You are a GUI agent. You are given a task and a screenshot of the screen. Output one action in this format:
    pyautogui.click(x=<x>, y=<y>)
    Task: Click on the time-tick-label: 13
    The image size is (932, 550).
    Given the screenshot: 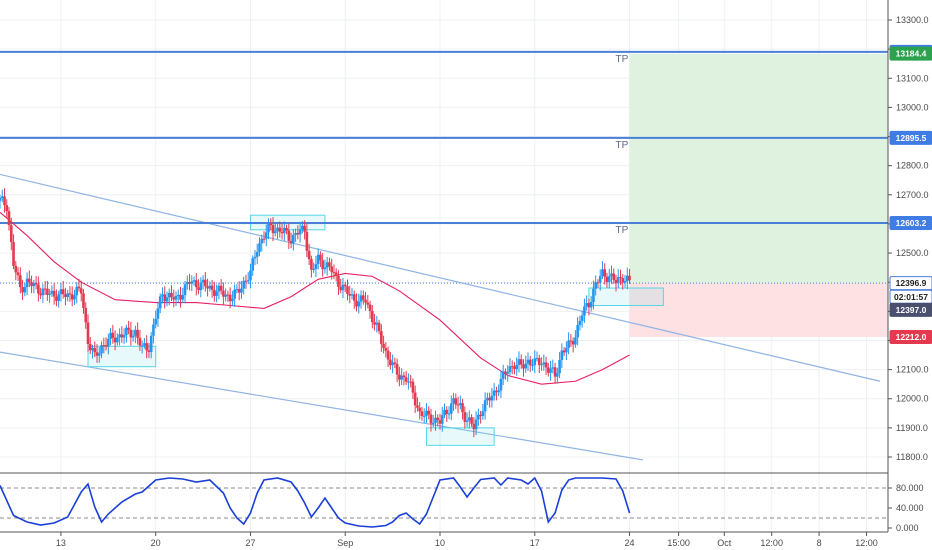 What is the action you would take?
    pyautogui.click(x=61, y=543)
    